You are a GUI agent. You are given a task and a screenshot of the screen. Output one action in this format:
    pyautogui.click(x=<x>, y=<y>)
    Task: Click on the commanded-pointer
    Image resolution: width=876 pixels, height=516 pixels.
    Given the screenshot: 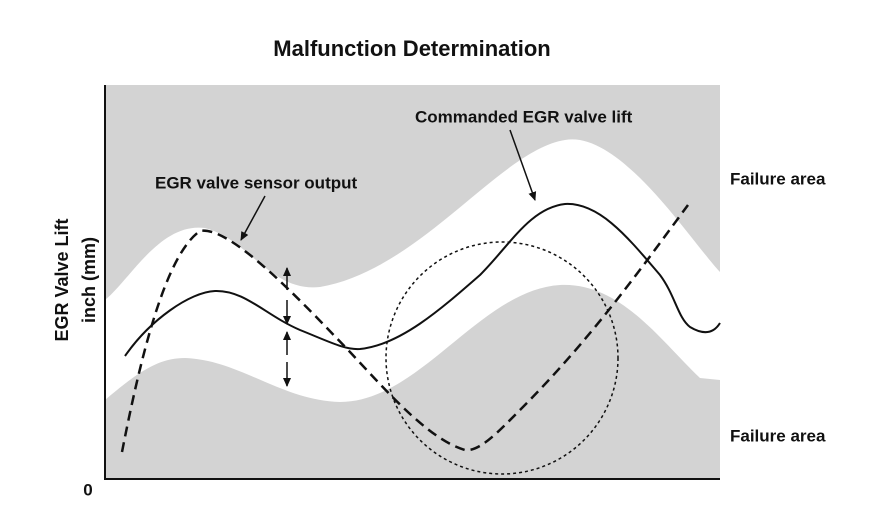 What is the action you would take?
    pyautogui.click(x=523, y=165)
    